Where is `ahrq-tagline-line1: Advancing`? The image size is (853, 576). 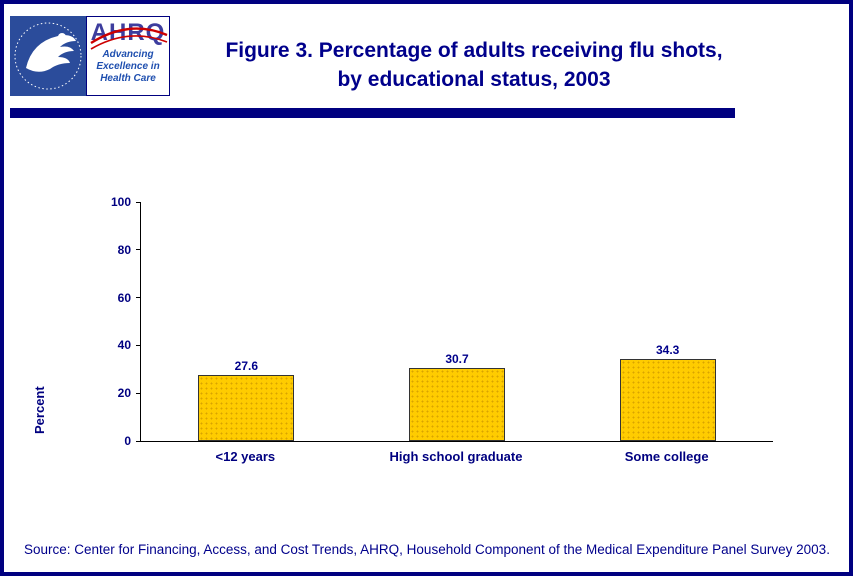 ahrq-tagline-line1: Advancing is located at coordinates (128, 54).